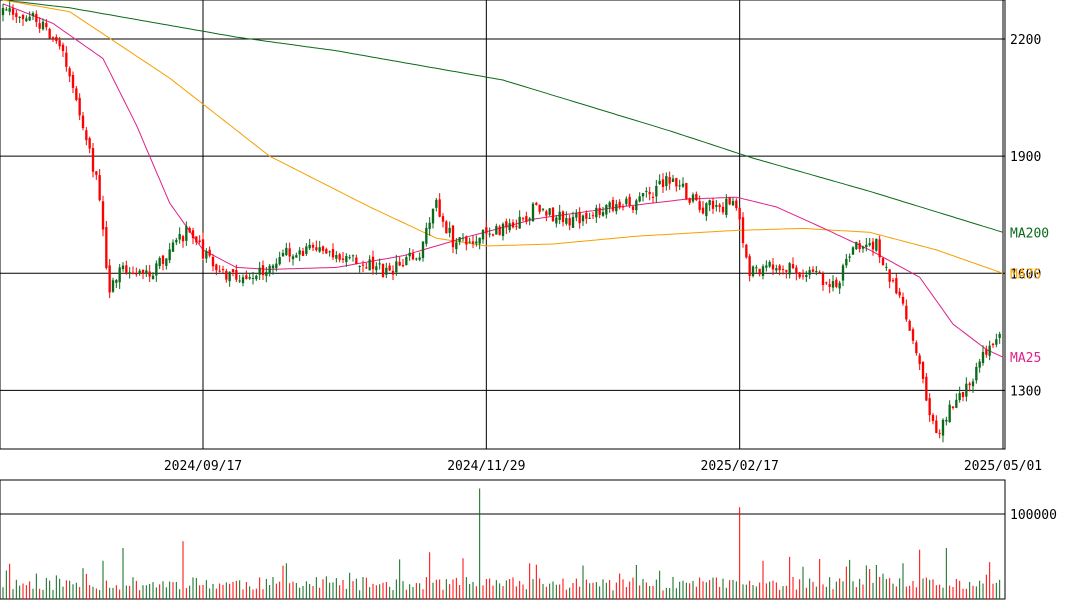 The width and height of the screenshot is (1065, 604). Describe the element at coordinates (603, 466) in the screenshot. I see `x-tick-labels: 2024/09/17 2024/11/29 2025/02/17 2025/05/01` at that location.